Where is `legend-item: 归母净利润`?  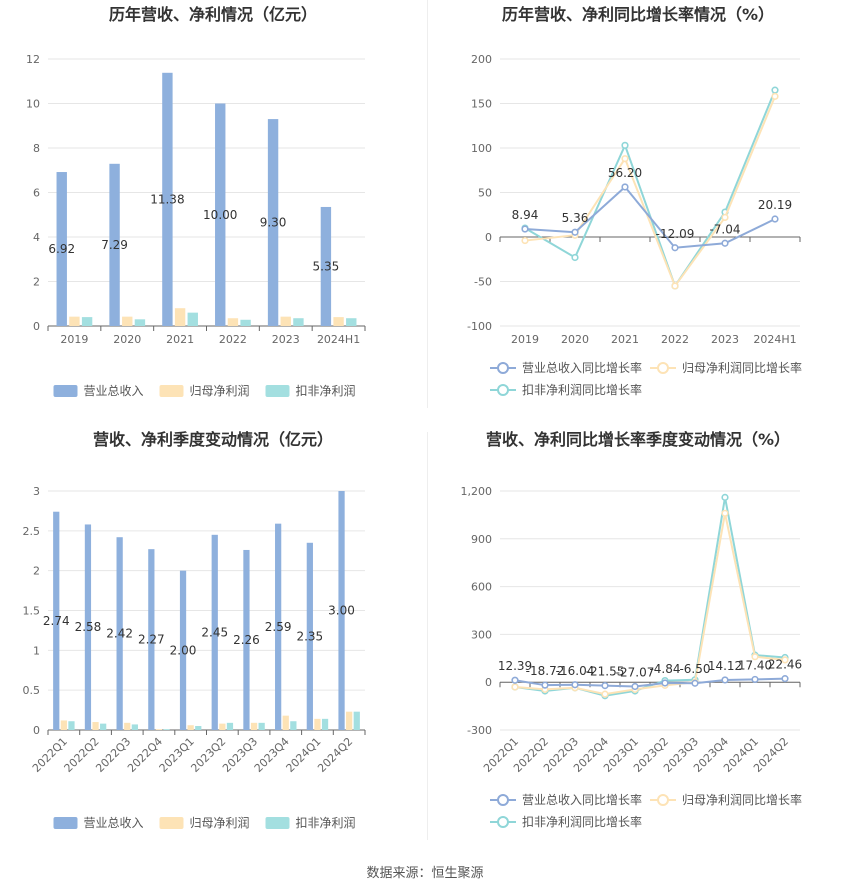
legend-item: 归母净利润 is located at coordinates (204, 391).